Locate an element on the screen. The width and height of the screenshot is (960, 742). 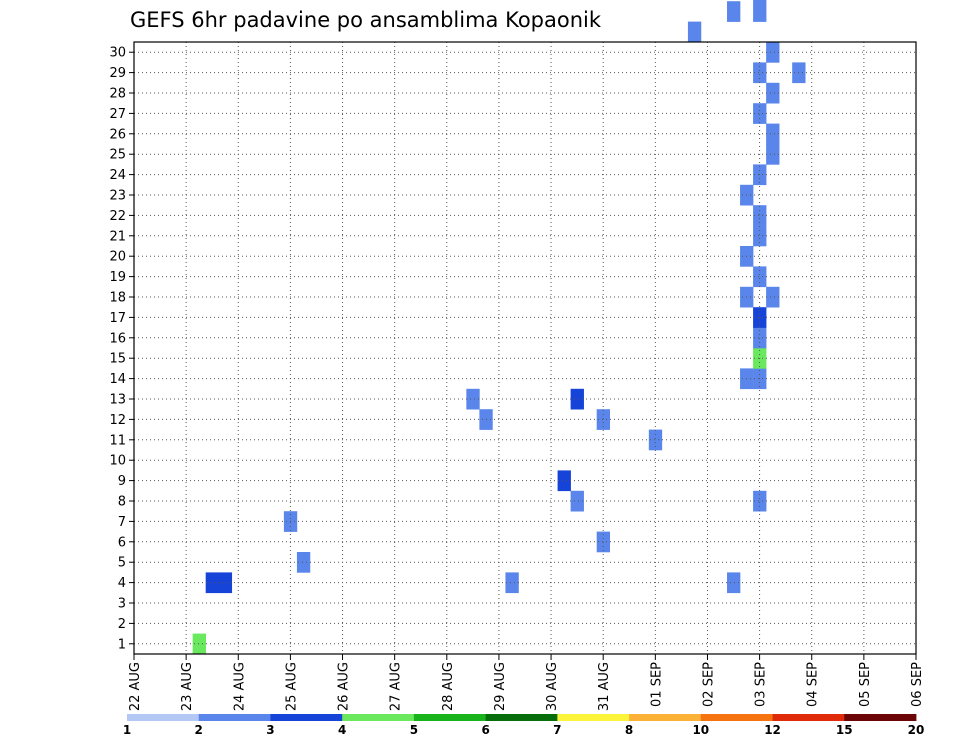
y-tick-label: 25 is located at coordinates (117, 155).